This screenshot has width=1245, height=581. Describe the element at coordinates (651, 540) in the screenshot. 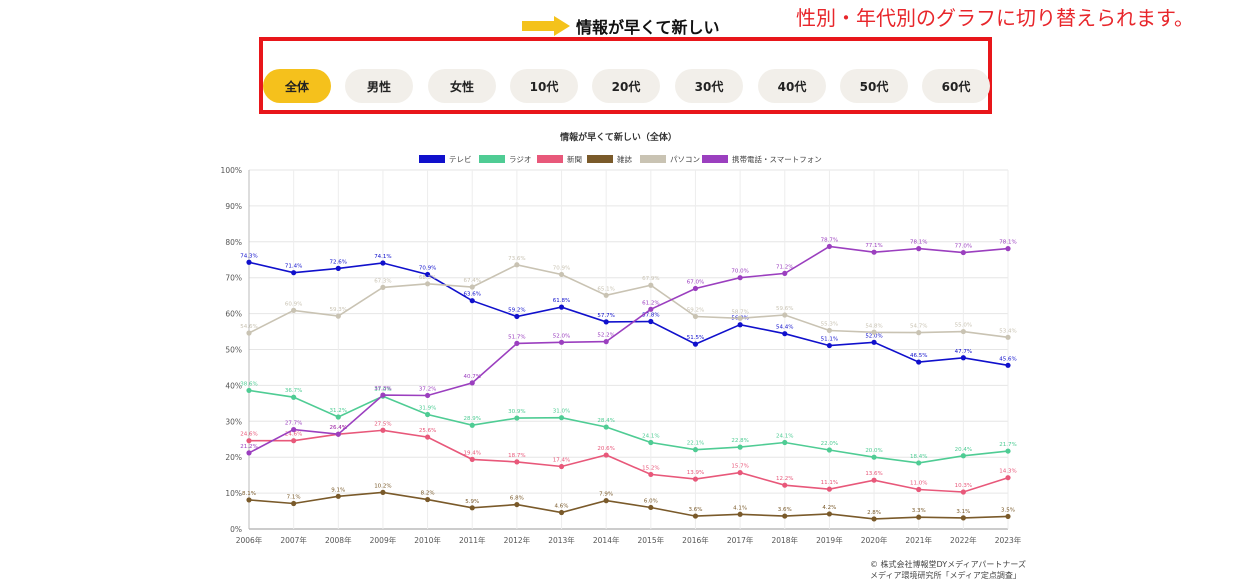

I see `x-tick-label: 2015年` at that location.